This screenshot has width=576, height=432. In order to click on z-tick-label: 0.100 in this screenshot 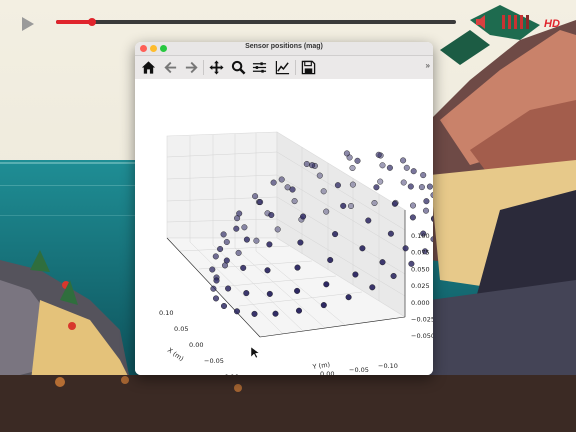, I will do `click(420, 236)`.